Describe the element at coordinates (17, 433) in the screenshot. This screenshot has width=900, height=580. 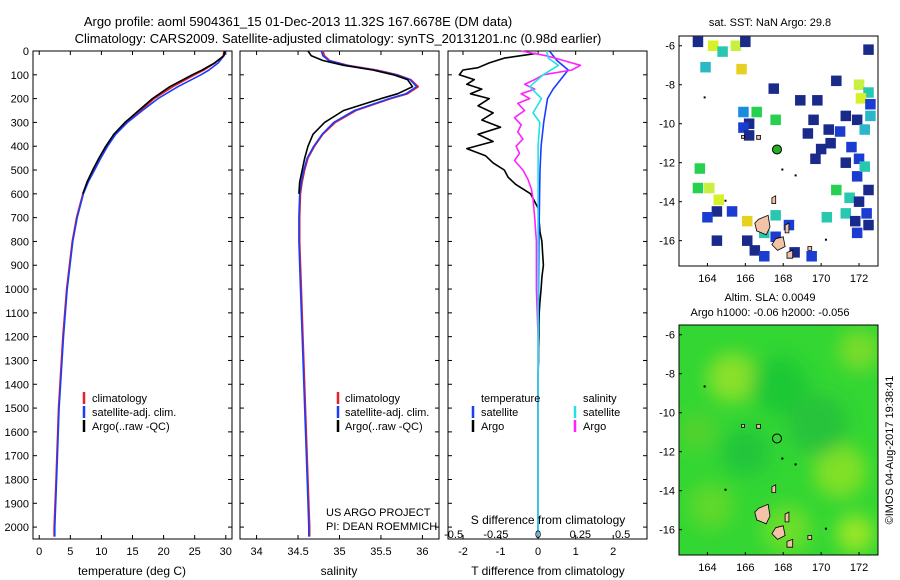
I see `depth-tick-label: 1600` at that location.